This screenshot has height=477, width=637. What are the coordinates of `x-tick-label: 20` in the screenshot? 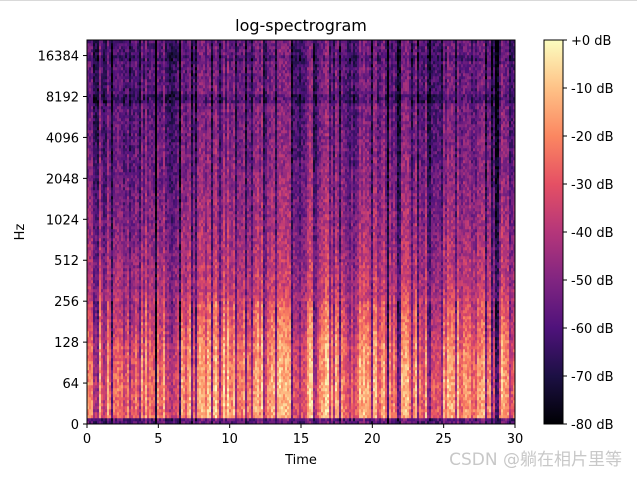 It's located at (372, 439).